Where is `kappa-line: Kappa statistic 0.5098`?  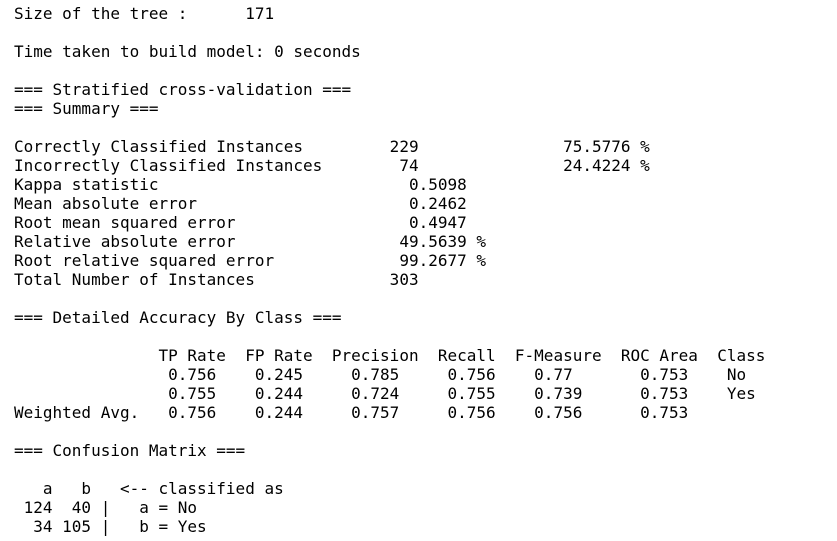 kappa-line: Kappa statistic 0.5098 is located at coordinates (240, 184).